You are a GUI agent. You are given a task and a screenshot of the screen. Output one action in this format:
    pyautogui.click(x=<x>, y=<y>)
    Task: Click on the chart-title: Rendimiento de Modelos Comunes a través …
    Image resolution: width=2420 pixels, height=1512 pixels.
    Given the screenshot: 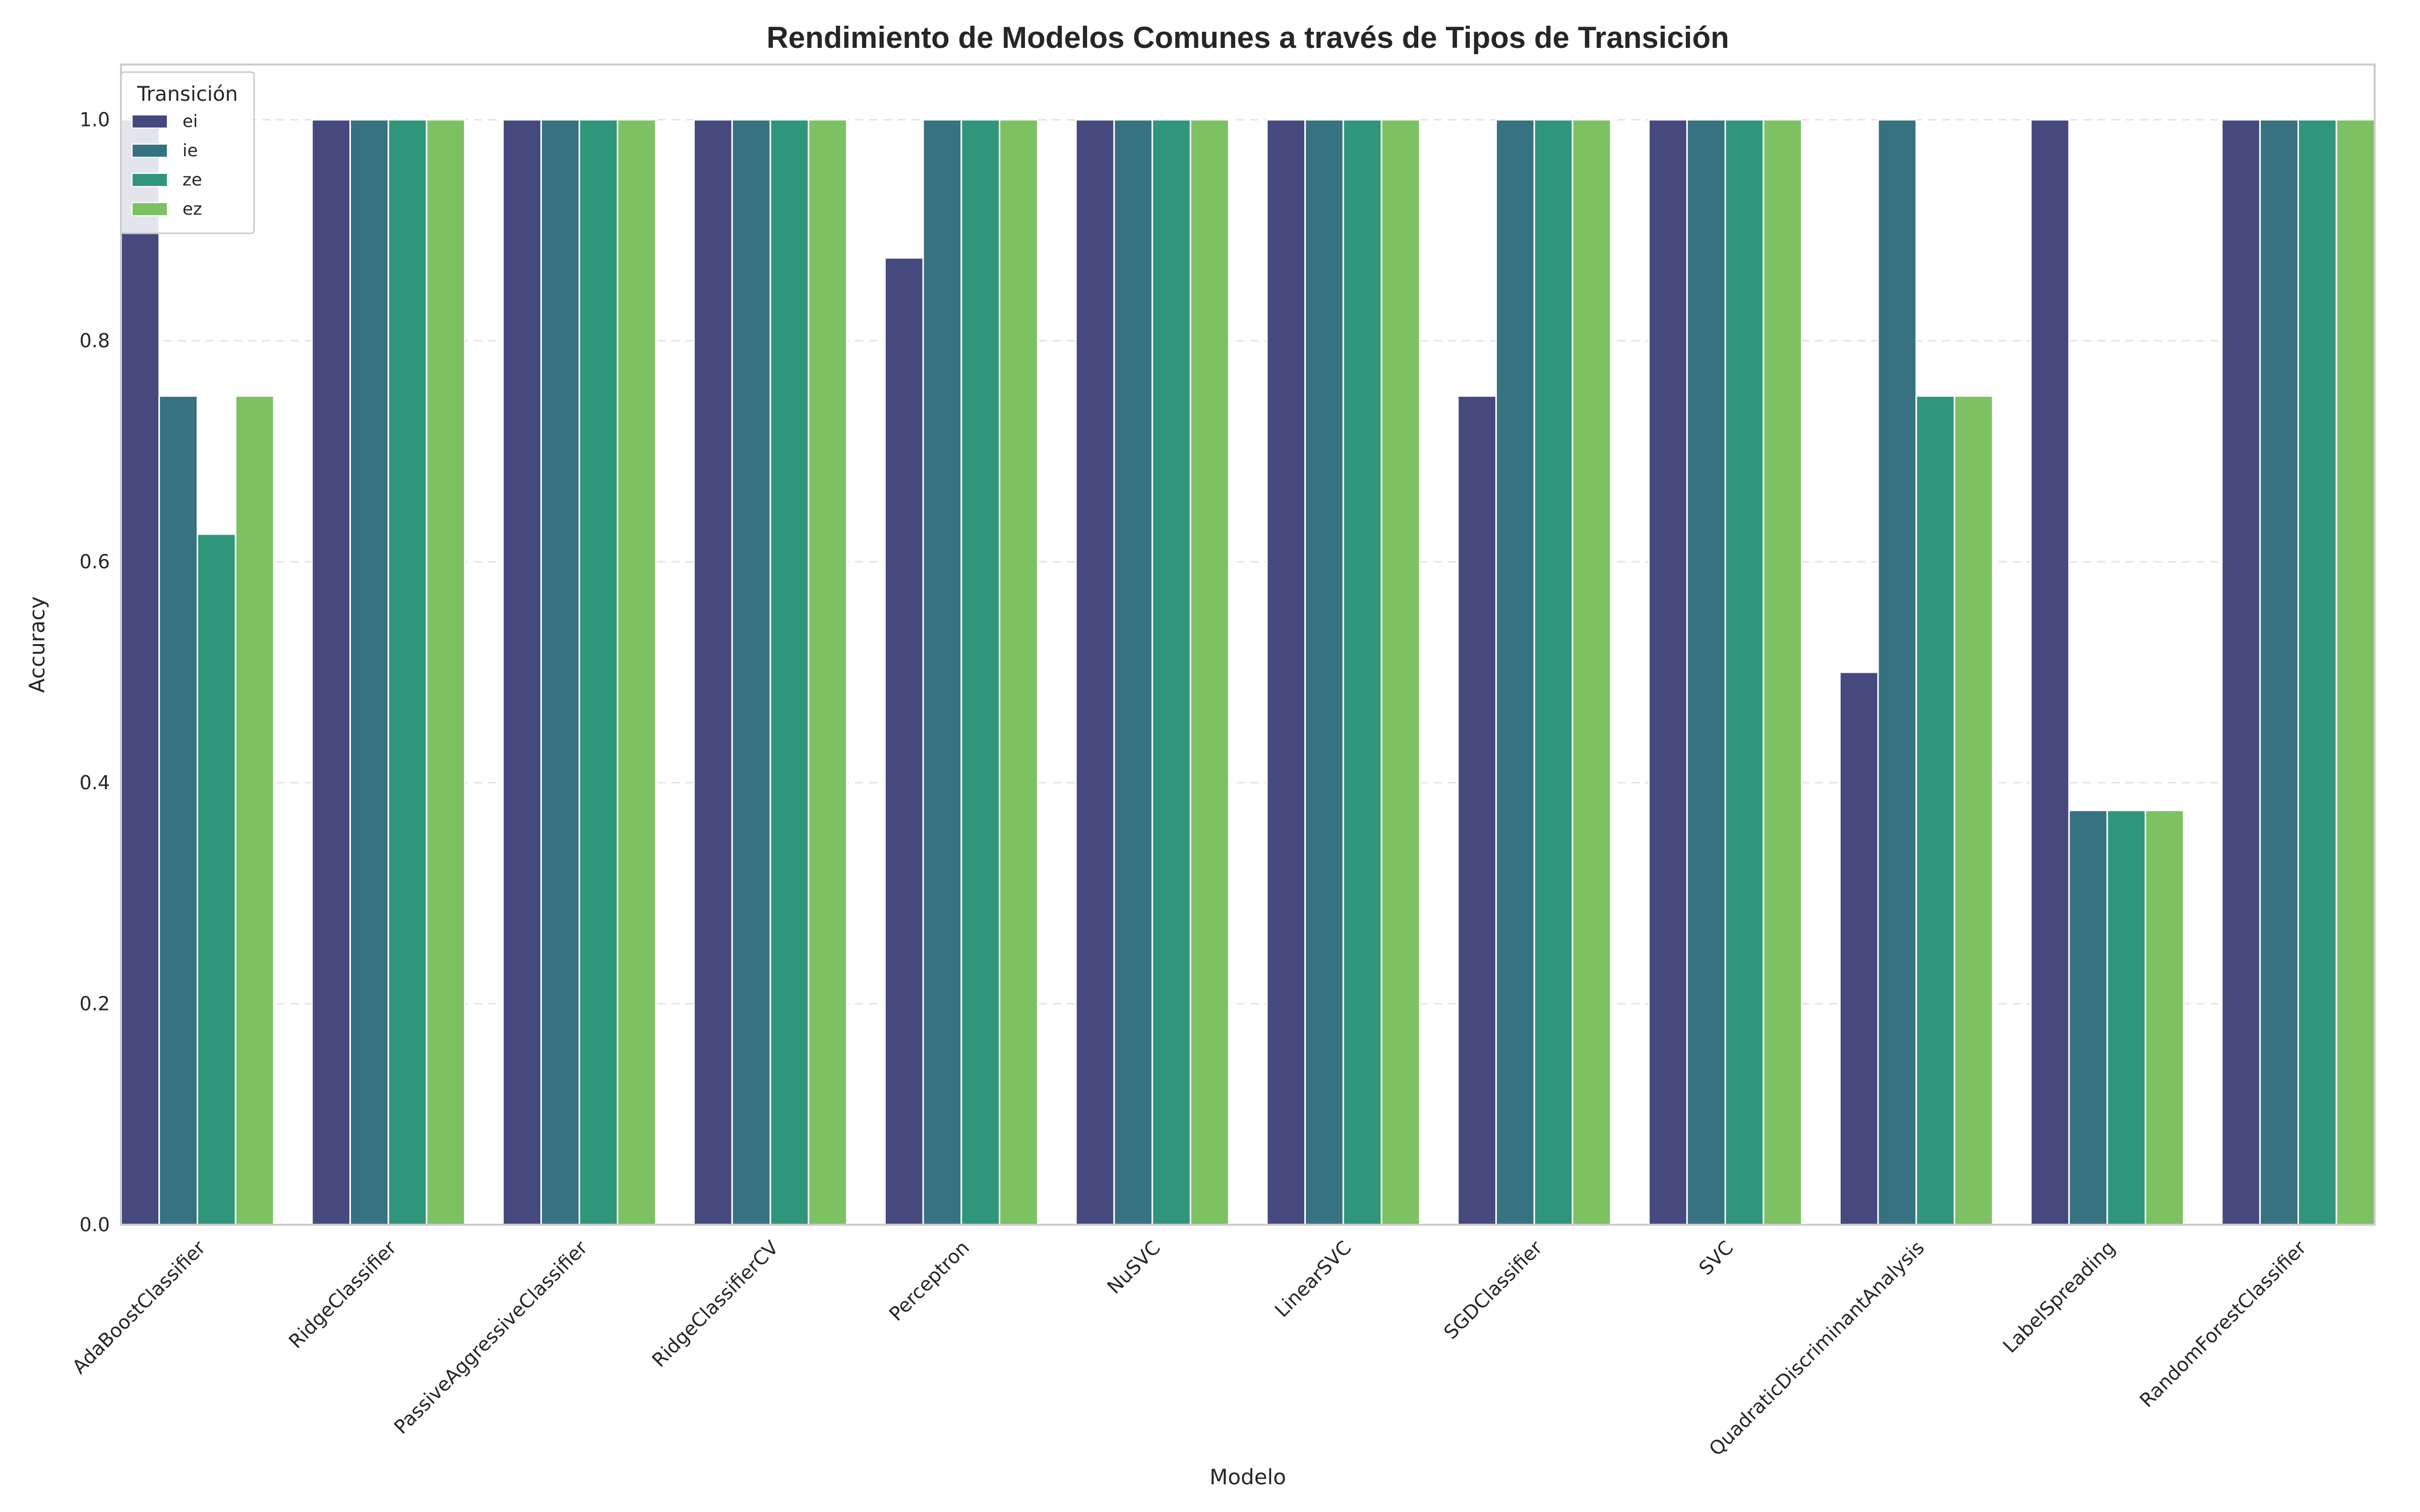 What is the action you would take?
    pyautogui.click(x=1247, y=38)
    